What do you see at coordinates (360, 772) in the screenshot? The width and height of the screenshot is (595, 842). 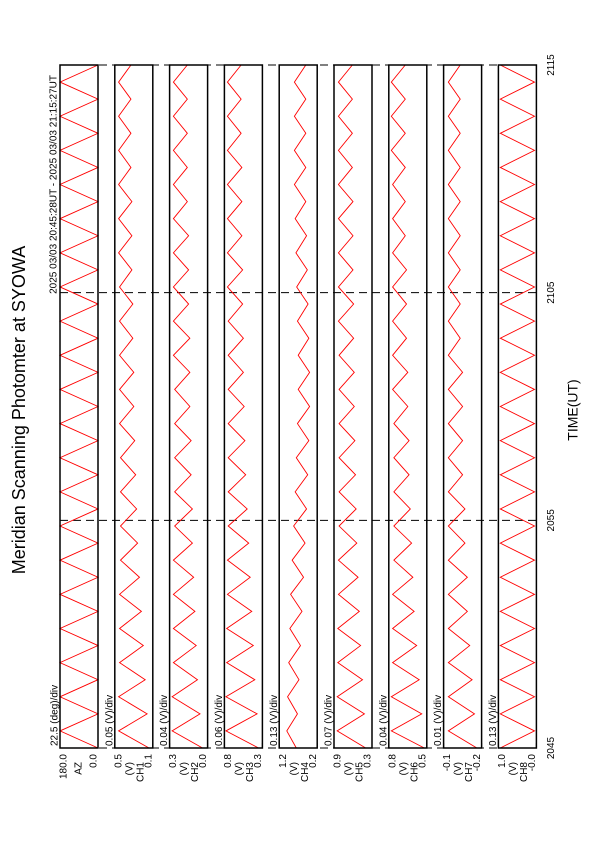 I see `channel-label: CH5` at bounding box center [360, 772].